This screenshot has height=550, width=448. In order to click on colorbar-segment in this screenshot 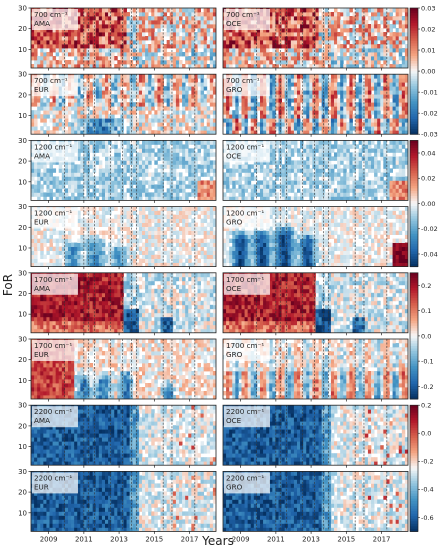, I will do `click(414, 52)`.